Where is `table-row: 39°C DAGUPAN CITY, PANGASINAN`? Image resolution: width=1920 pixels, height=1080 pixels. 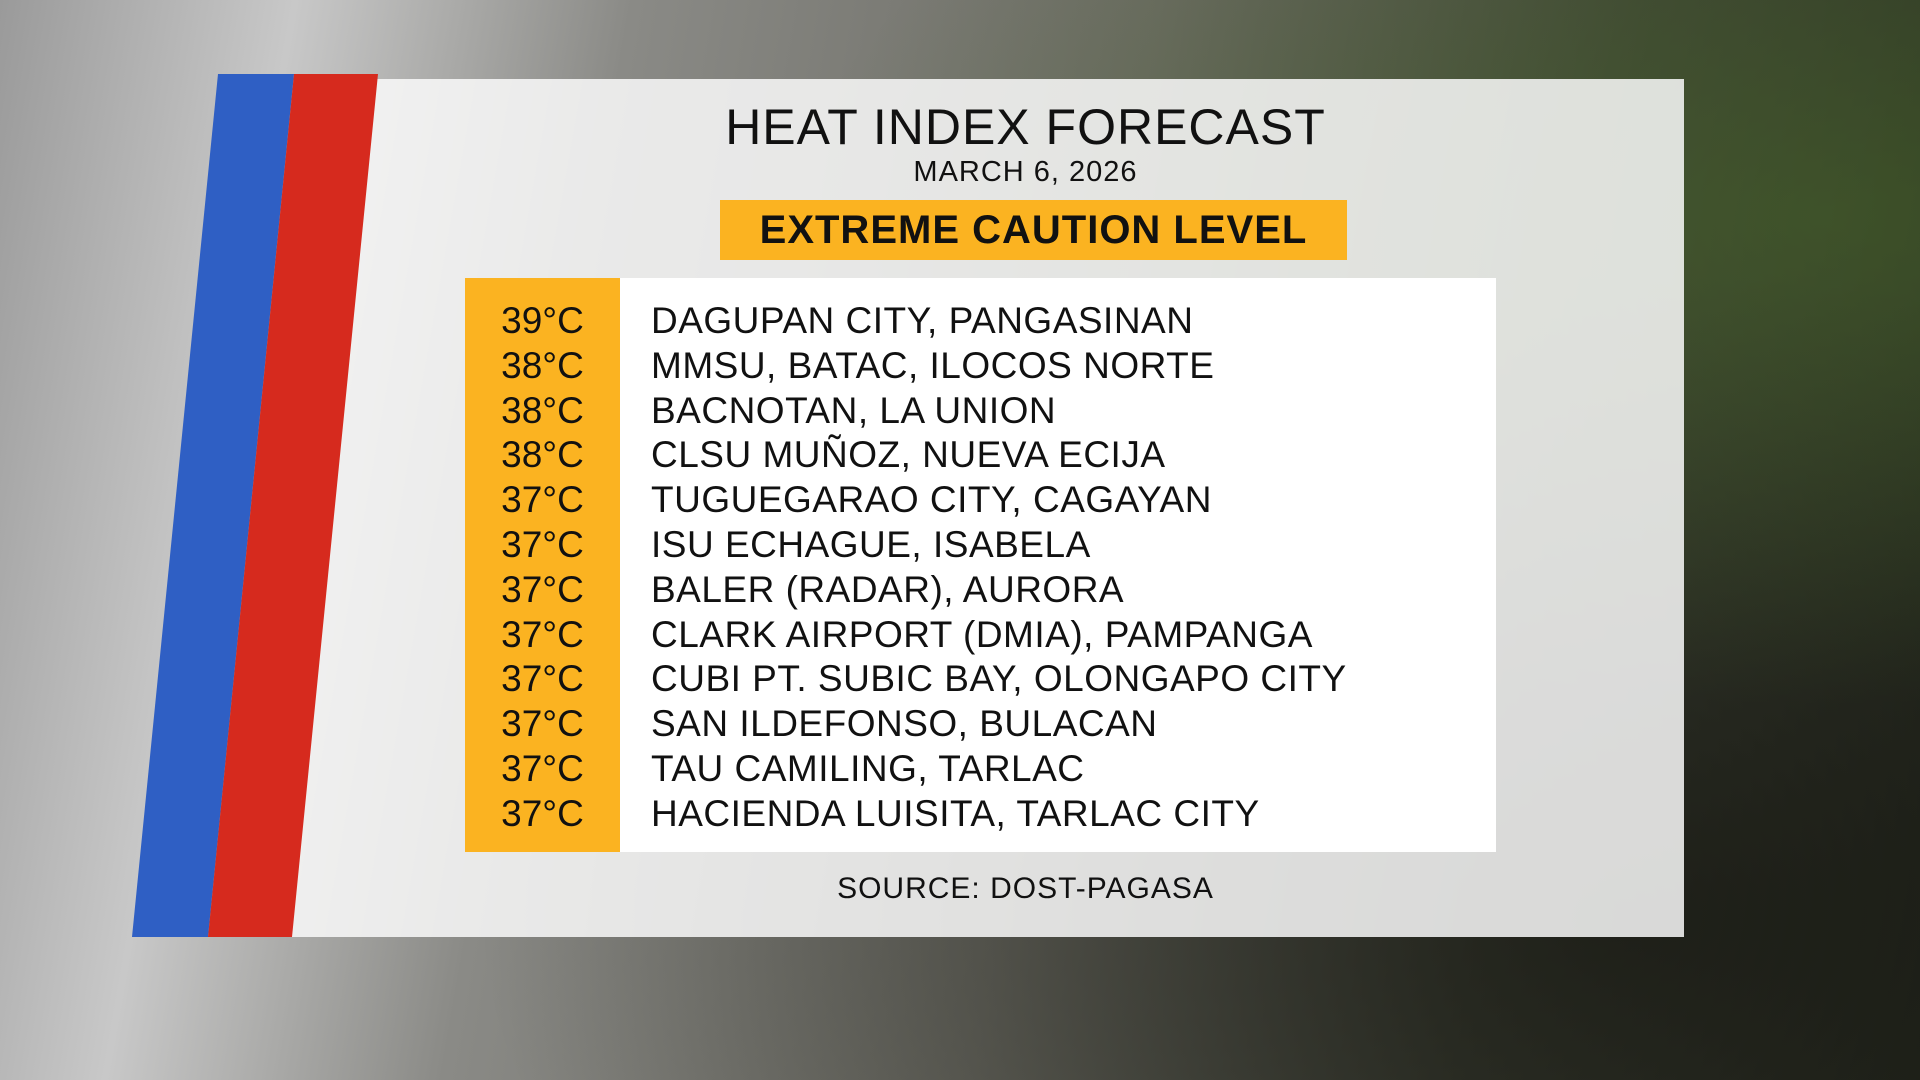 table-row: 39°C DAGUPAN CITY, PANGASINAN is located at coordinates (980, 320).